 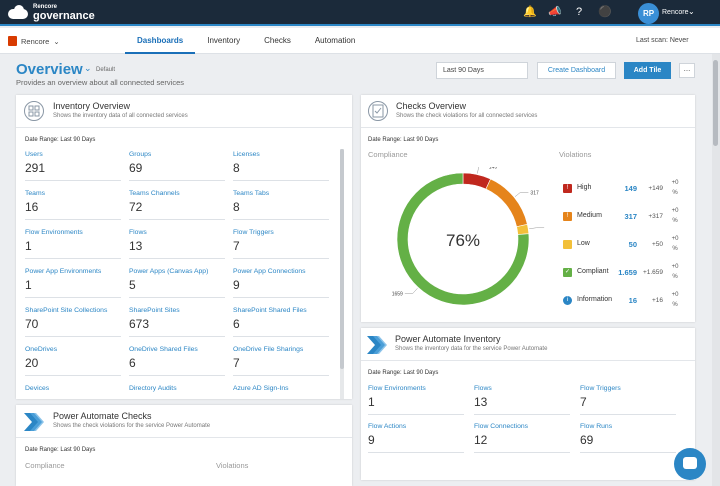 What do you see at coordinates (34, 154) in the screenshot?
I see `inventory-item-label: Users` at bounding box center [34, 154].